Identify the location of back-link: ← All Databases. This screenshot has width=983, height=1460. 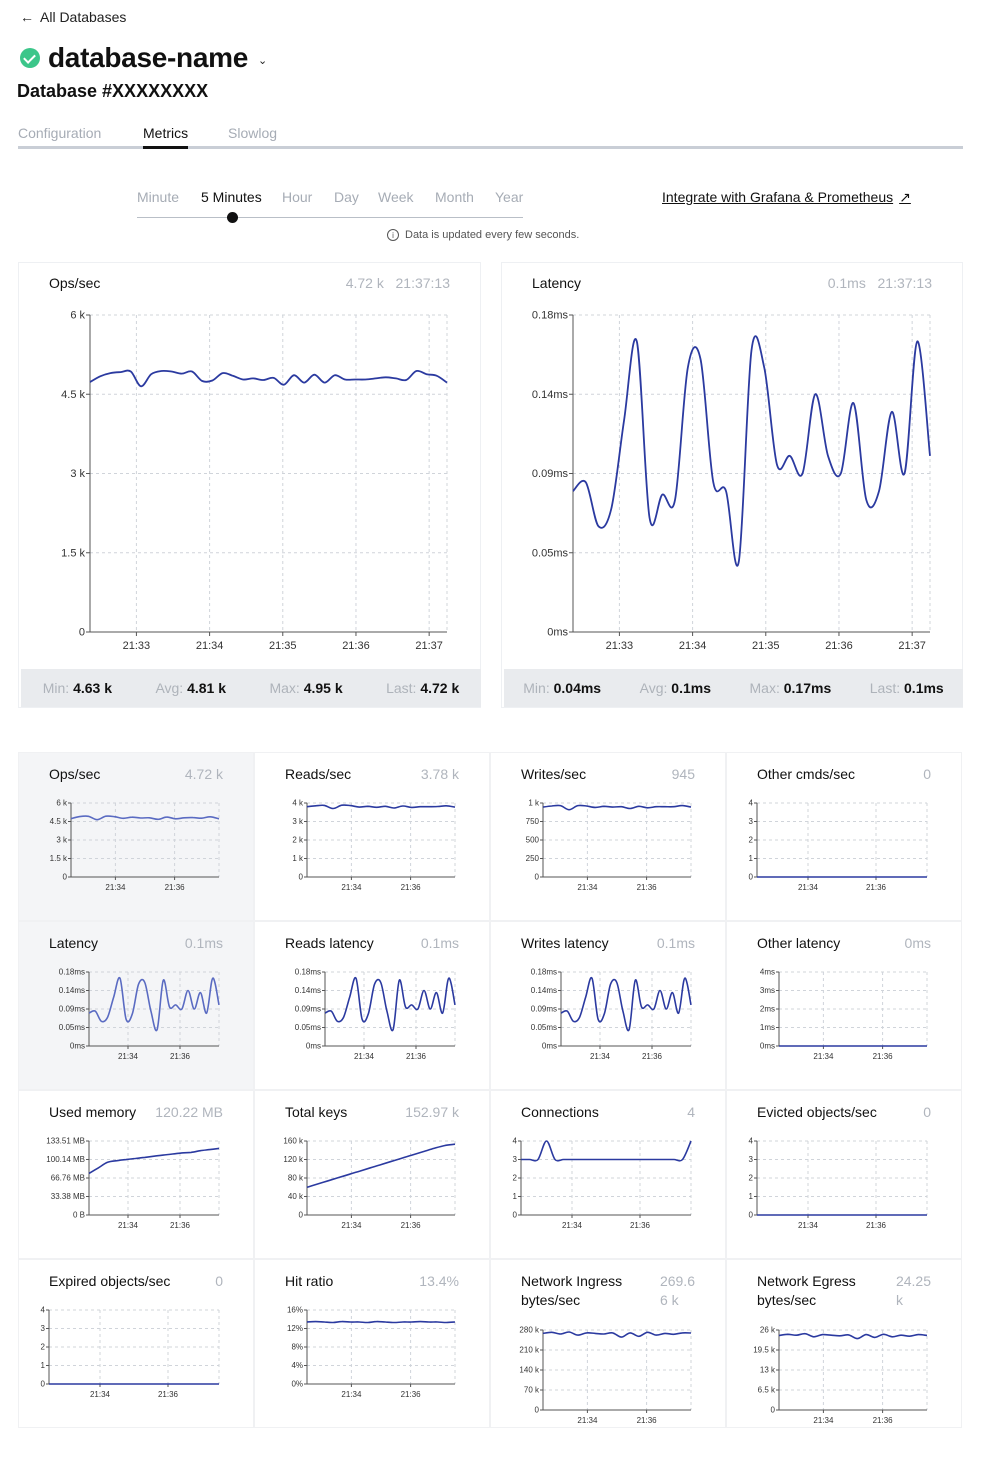
(73, 17).